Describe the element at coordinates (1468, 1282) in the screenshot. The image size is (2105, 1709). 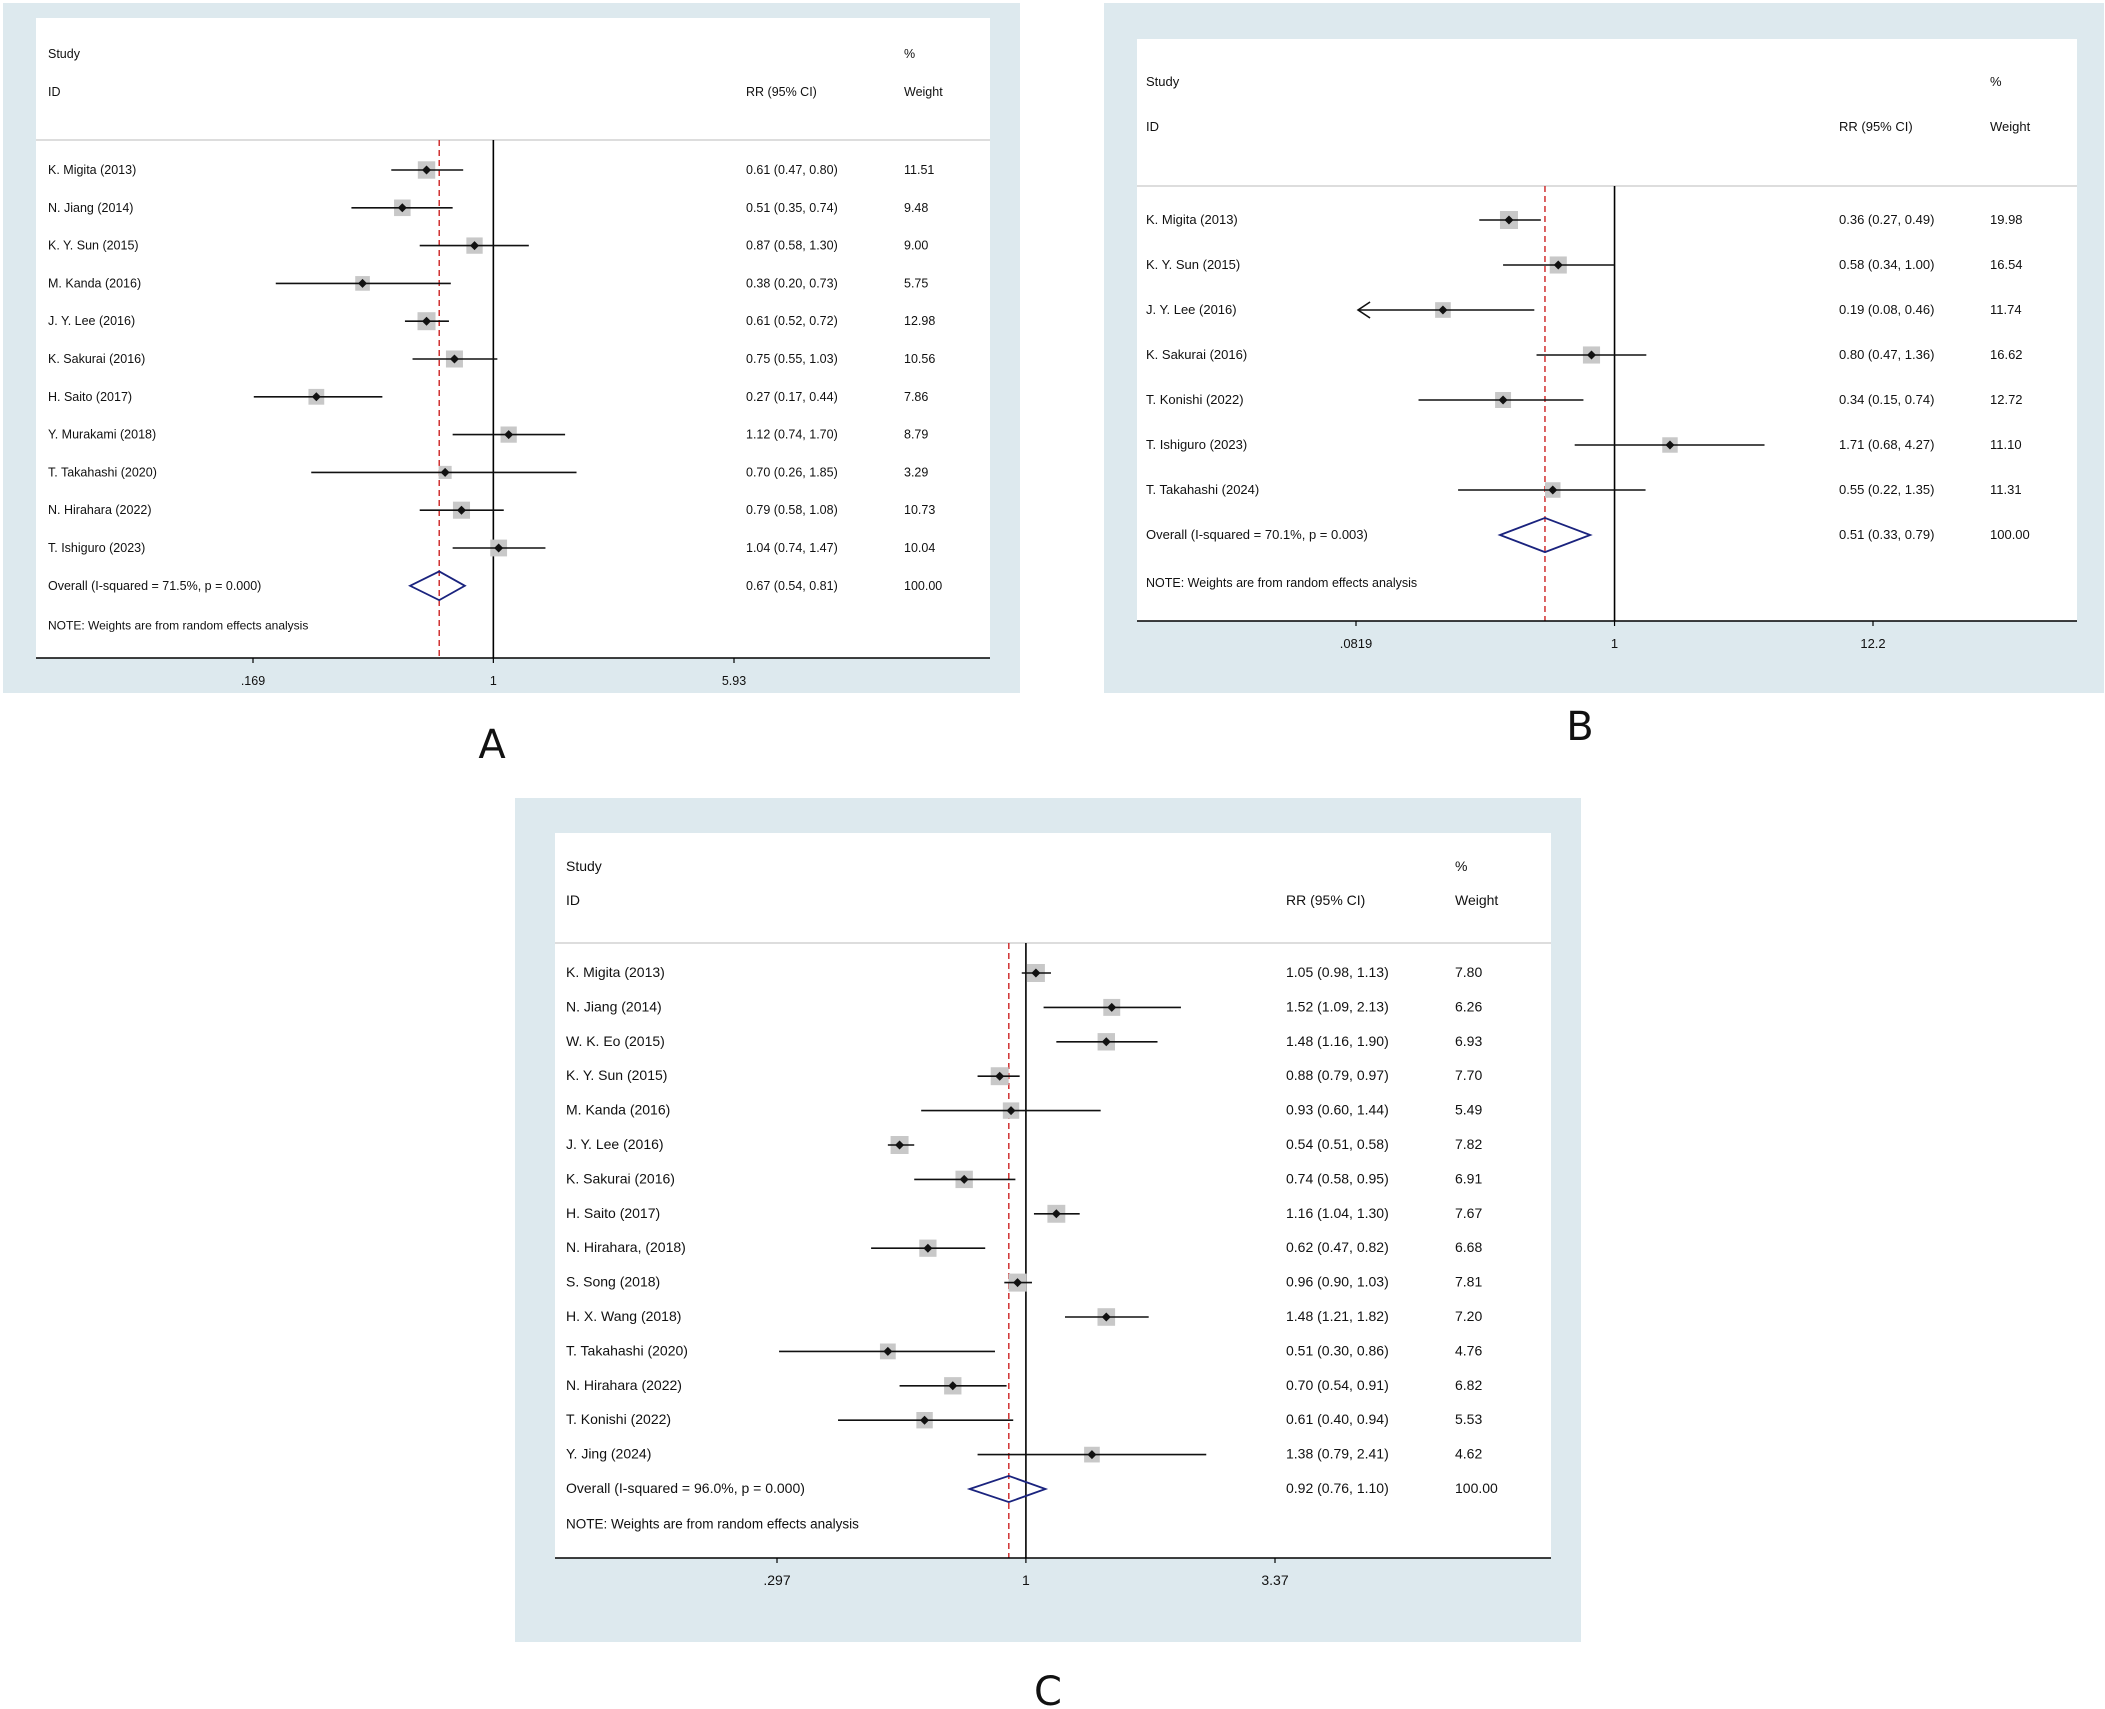
I see `study-weight: 7.81` at that location.